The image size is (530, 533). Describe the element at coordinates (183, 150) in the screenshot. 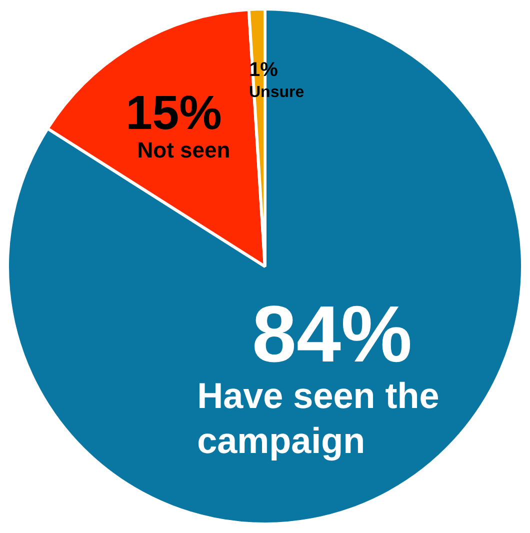

I see `slice-label: Not seen` at that location.